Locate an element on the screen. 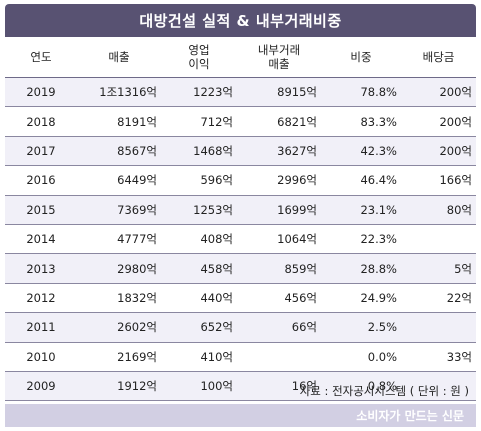  table-row: 2009 1912억 100억 16억 0.8% is located at coordinates (240, 386).